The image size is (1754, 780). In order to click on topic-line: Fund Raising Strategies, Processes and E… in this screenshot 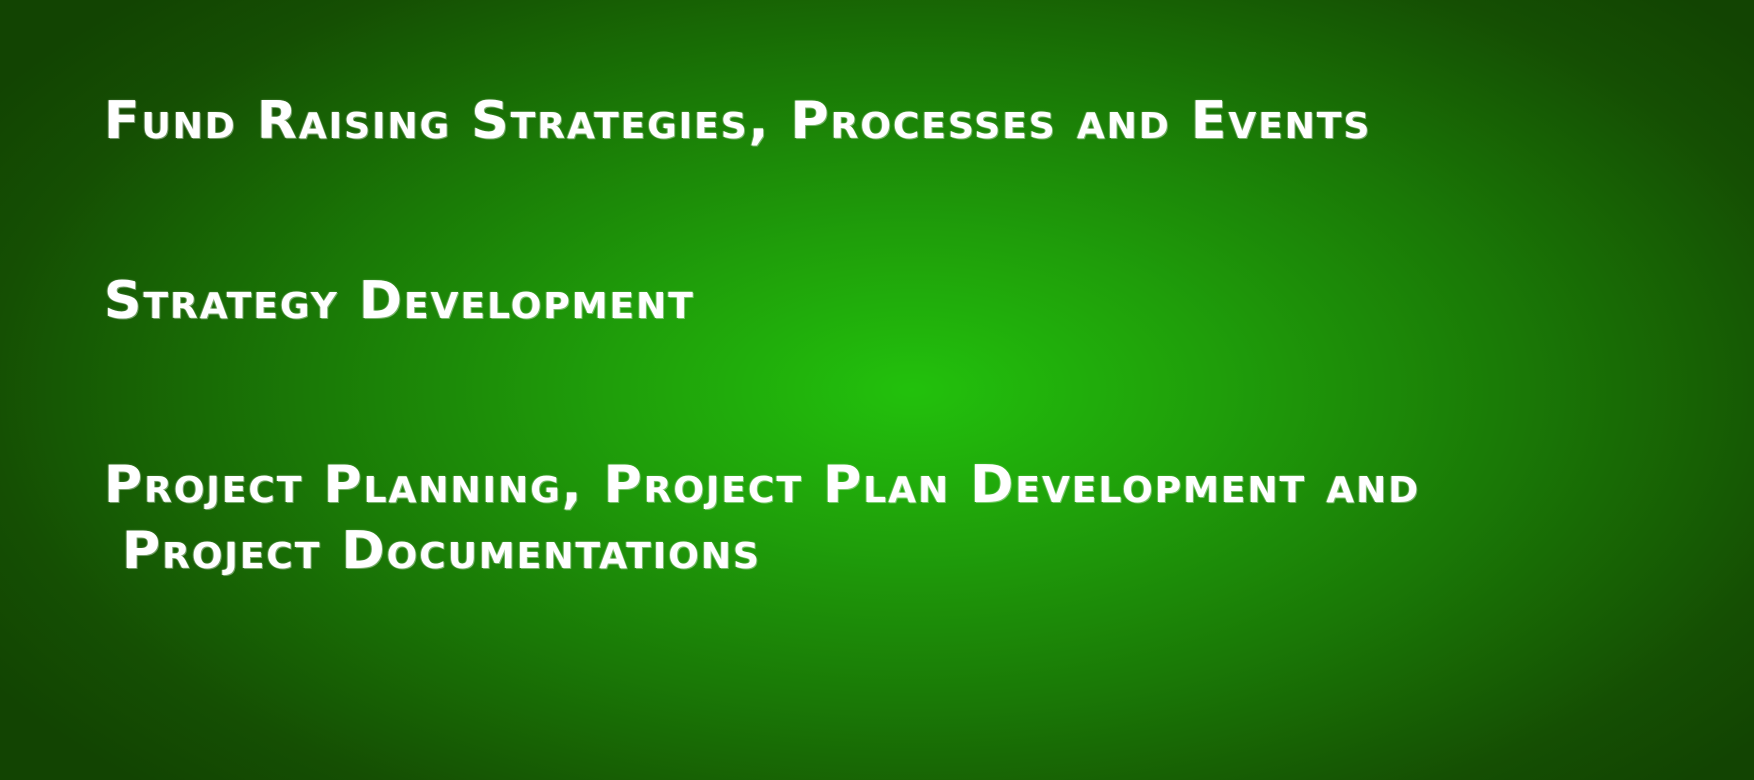, I will do `click(738, 121)`.